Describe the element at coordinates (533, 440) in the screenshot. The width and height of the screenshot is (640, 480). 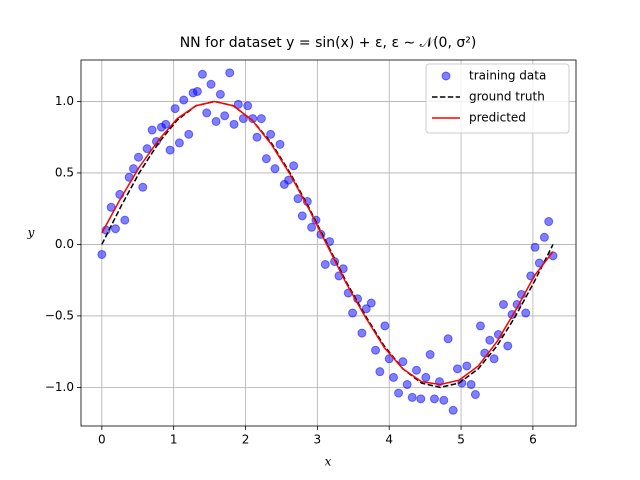
I see `x-tick-label: 6` at that location.